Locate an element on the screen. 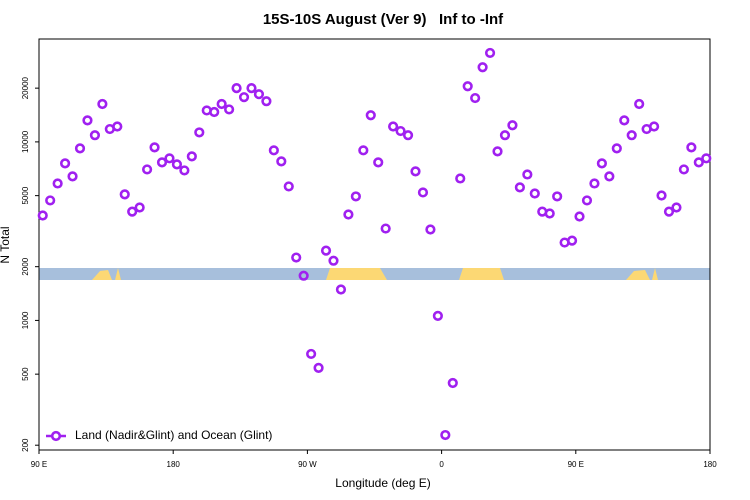 This screenshot has width=750, height=500. y-tick-label: 10000 is located at coordinates (25, 141).